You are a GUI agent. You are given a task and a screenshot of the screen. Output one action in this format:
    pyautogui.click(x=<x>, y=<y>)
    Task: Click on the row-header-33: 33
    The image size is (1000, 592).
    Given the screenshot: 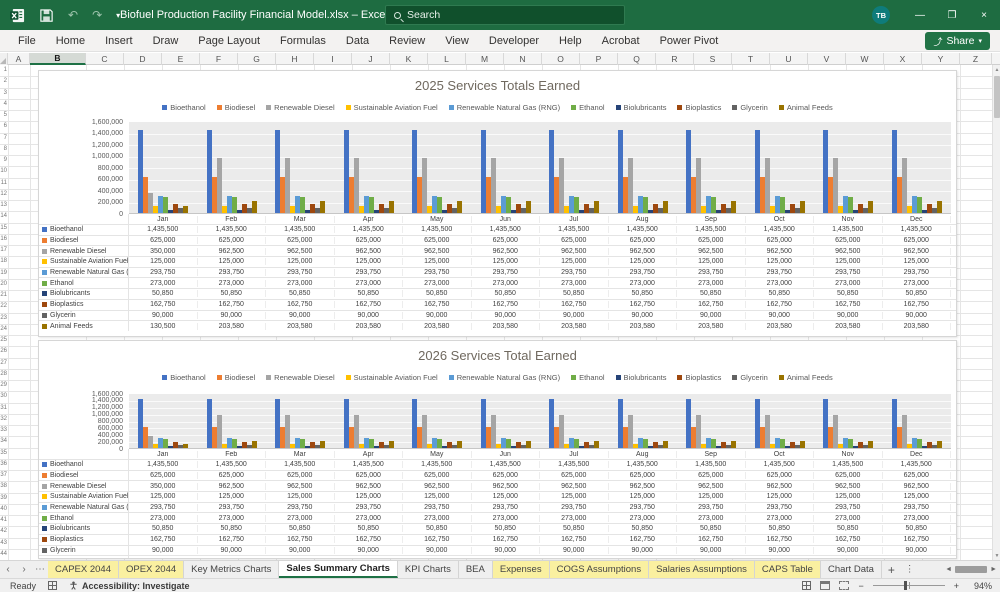 What is the action you would take?
    pyautogui.click(x=3, y=430)
    